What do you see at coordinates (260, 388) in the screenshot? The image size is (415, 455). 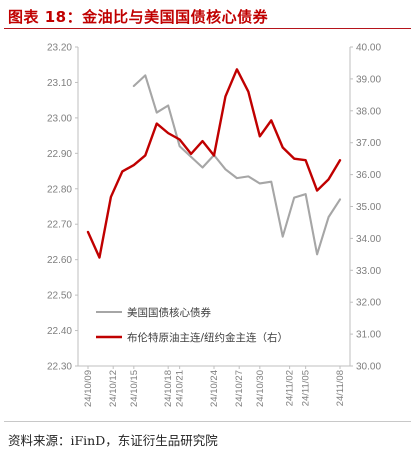 I see `x-tick-label: 24/10/30` at bounding box center [260, 388].